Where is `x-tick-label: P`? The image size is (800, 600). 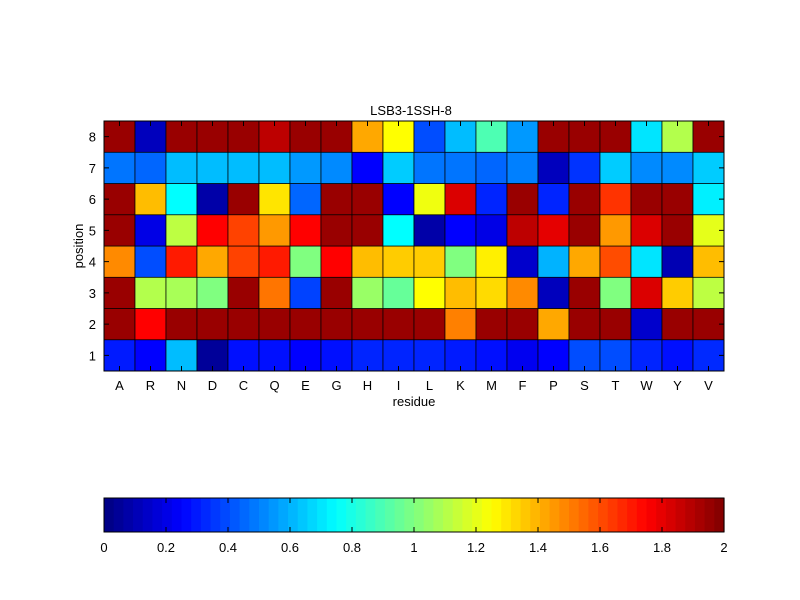
x-tick-label: P is located at coordinates (553, 385).